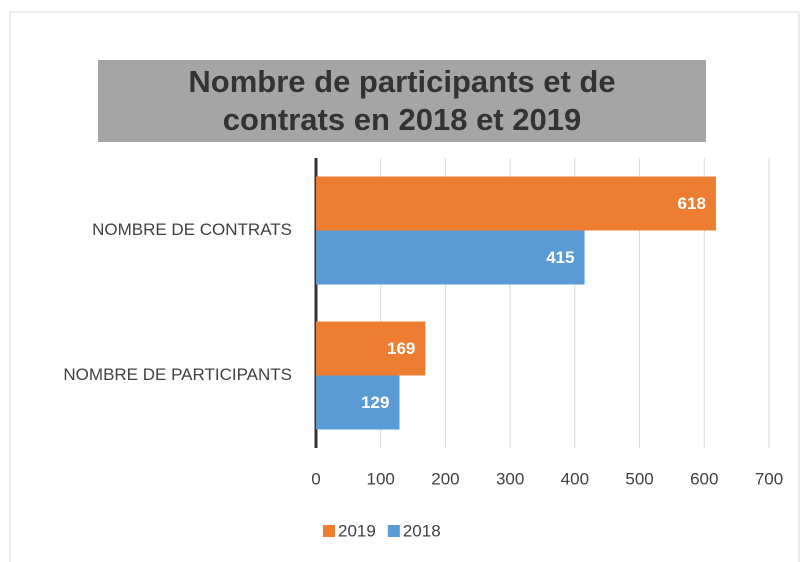 Image resolution: width=803 pixels, height=562 pixels. Describe the element at coordinates (704, 478) in the screenshot. I see `x-tick-label: 600` at that location.